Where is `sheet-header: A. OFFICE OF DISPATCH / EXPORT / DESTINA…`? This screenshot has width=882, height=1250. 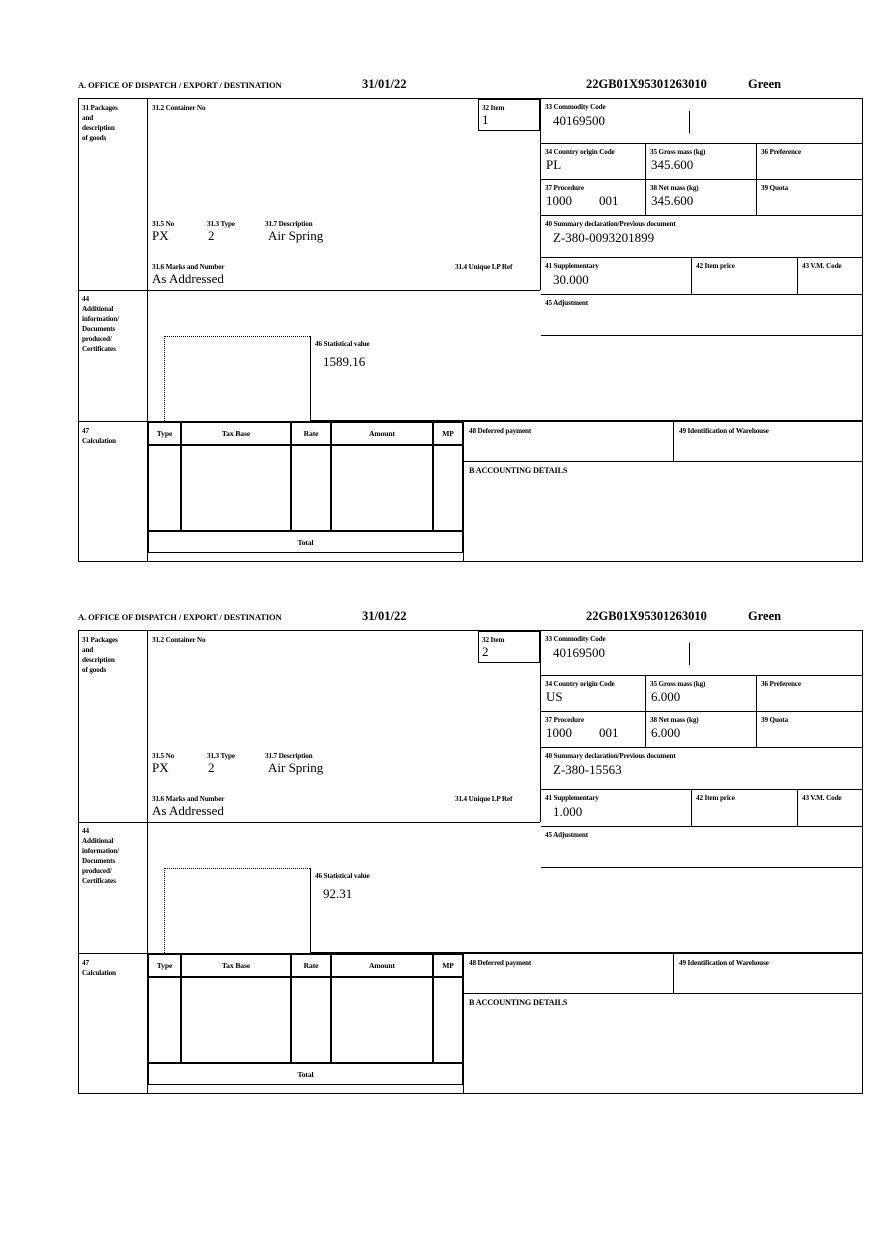
sheet-header: A. OFFICE OF DISPATCH / EXPORT / DESTINA… is located at coordinates (470, 87).